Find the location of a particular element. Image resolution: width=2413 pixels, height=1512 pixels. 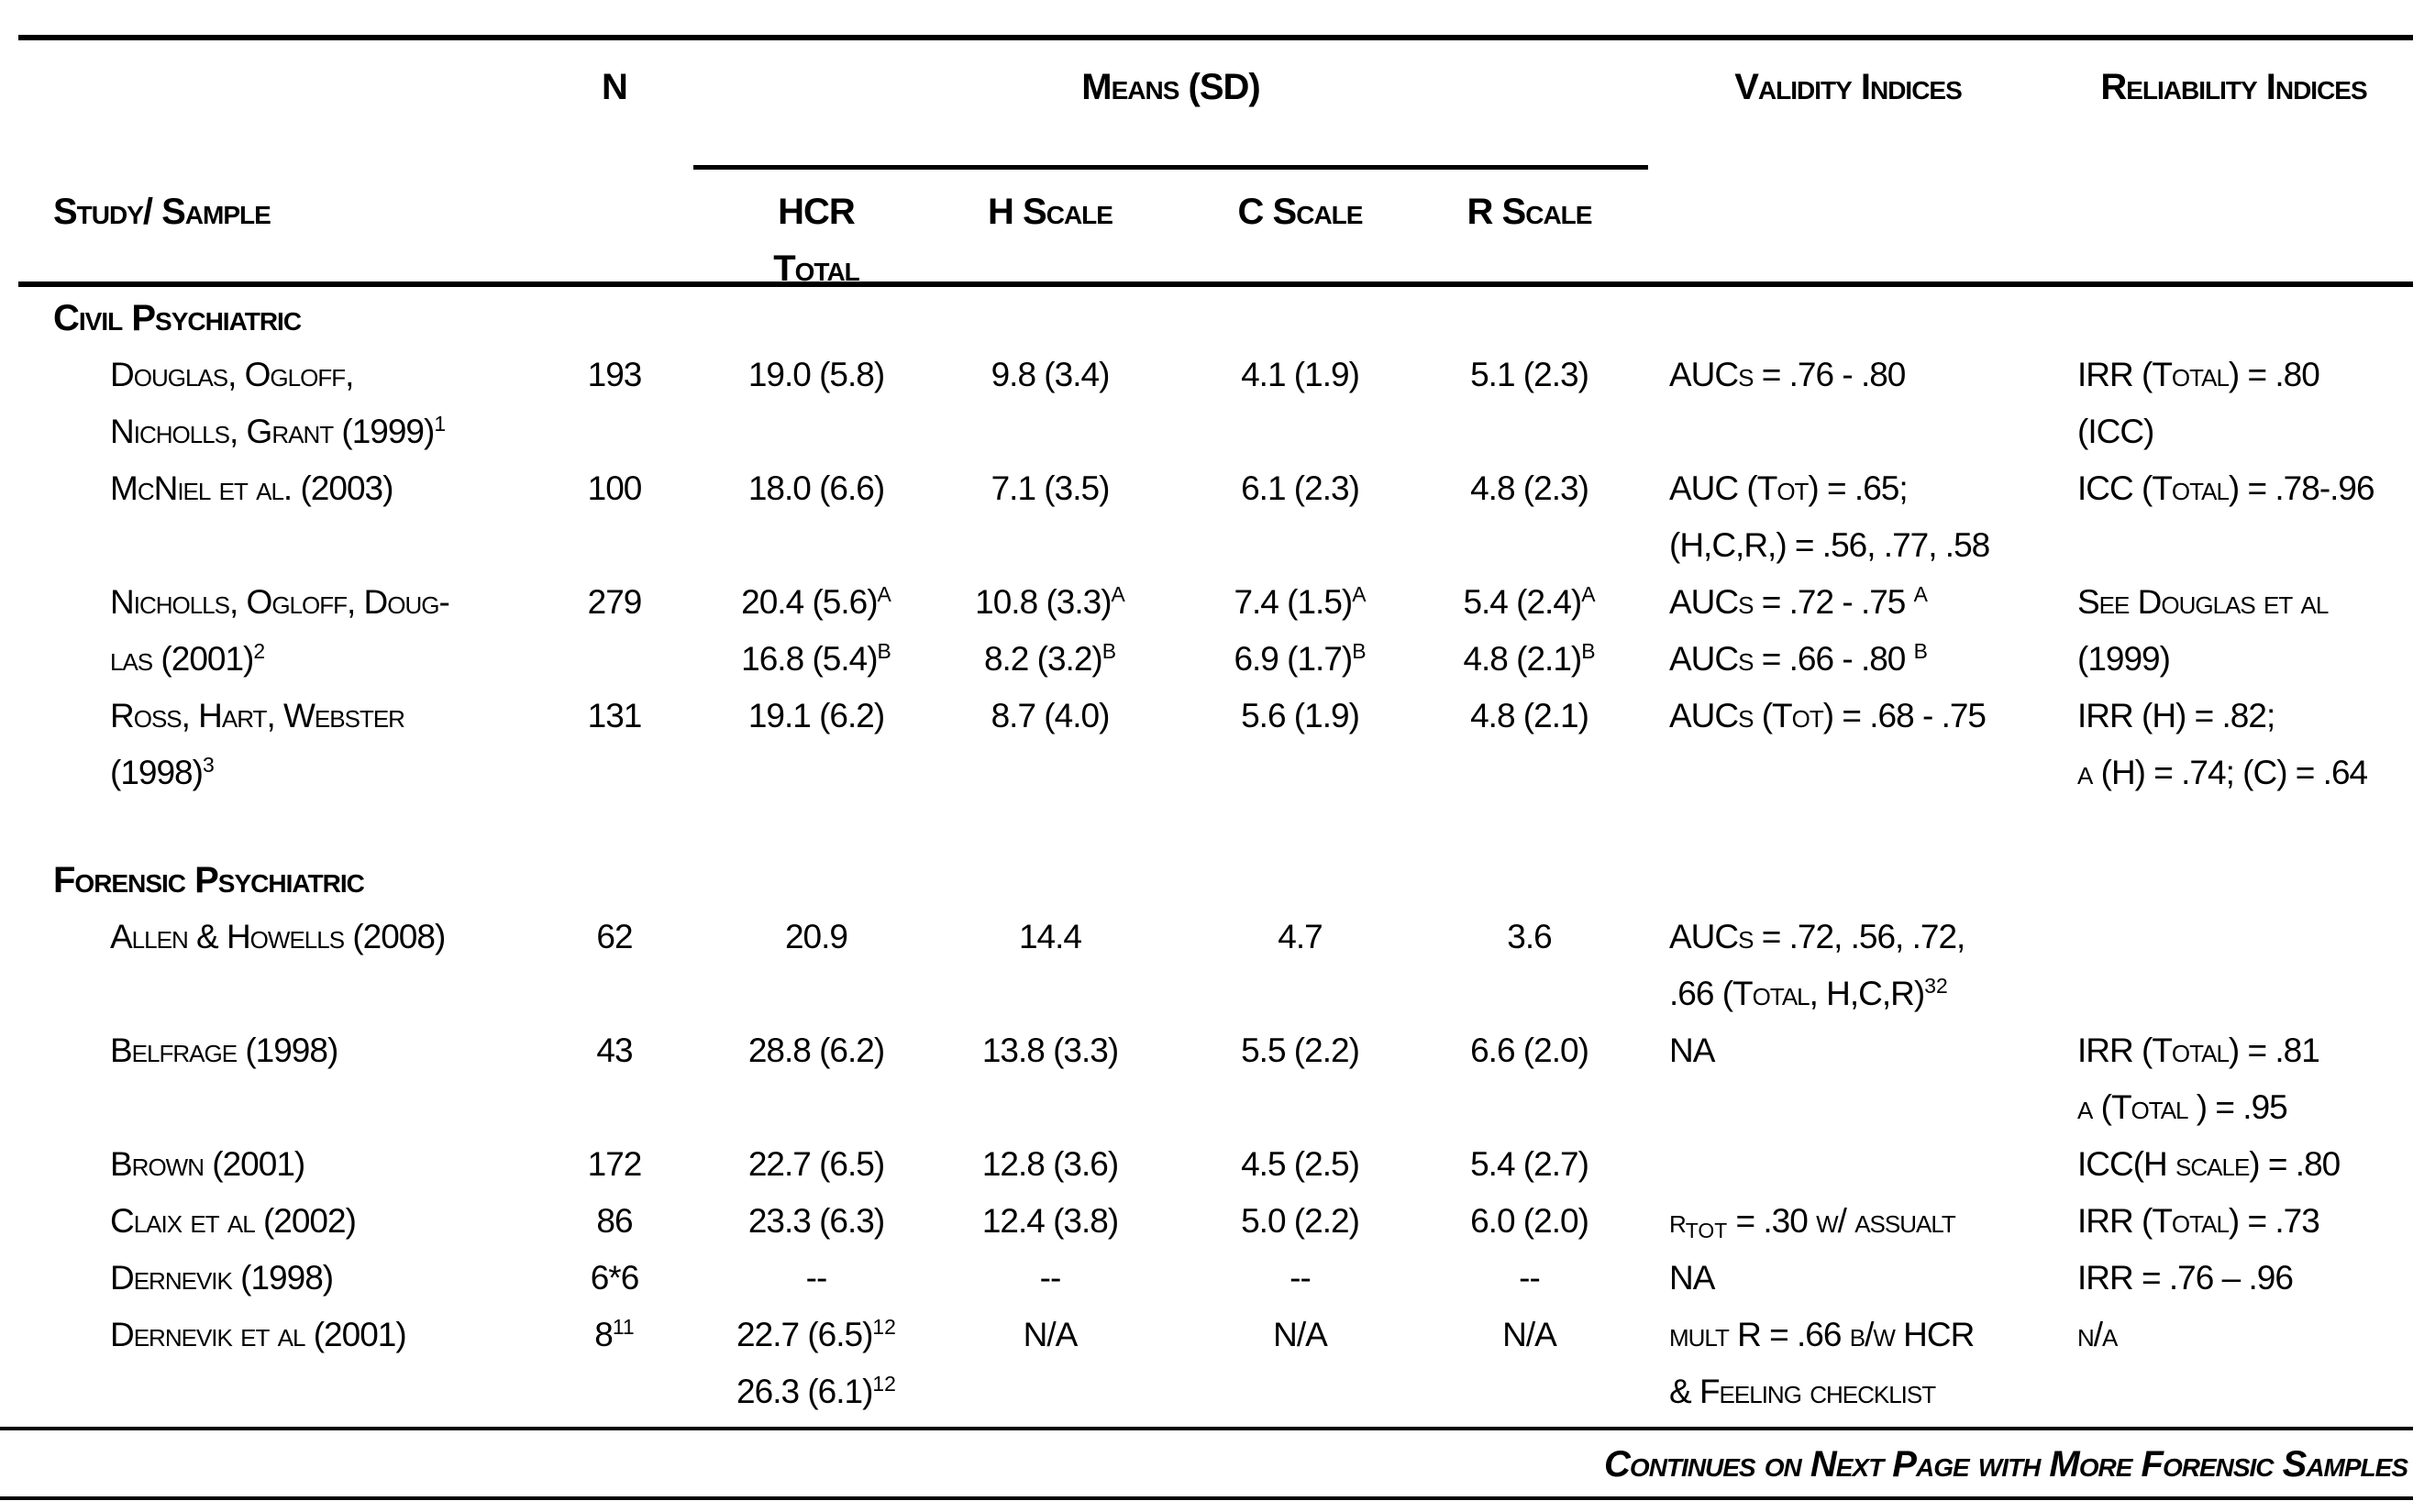

cell-line: 9.8 (3.4) is located at coordinates (1051, 374).